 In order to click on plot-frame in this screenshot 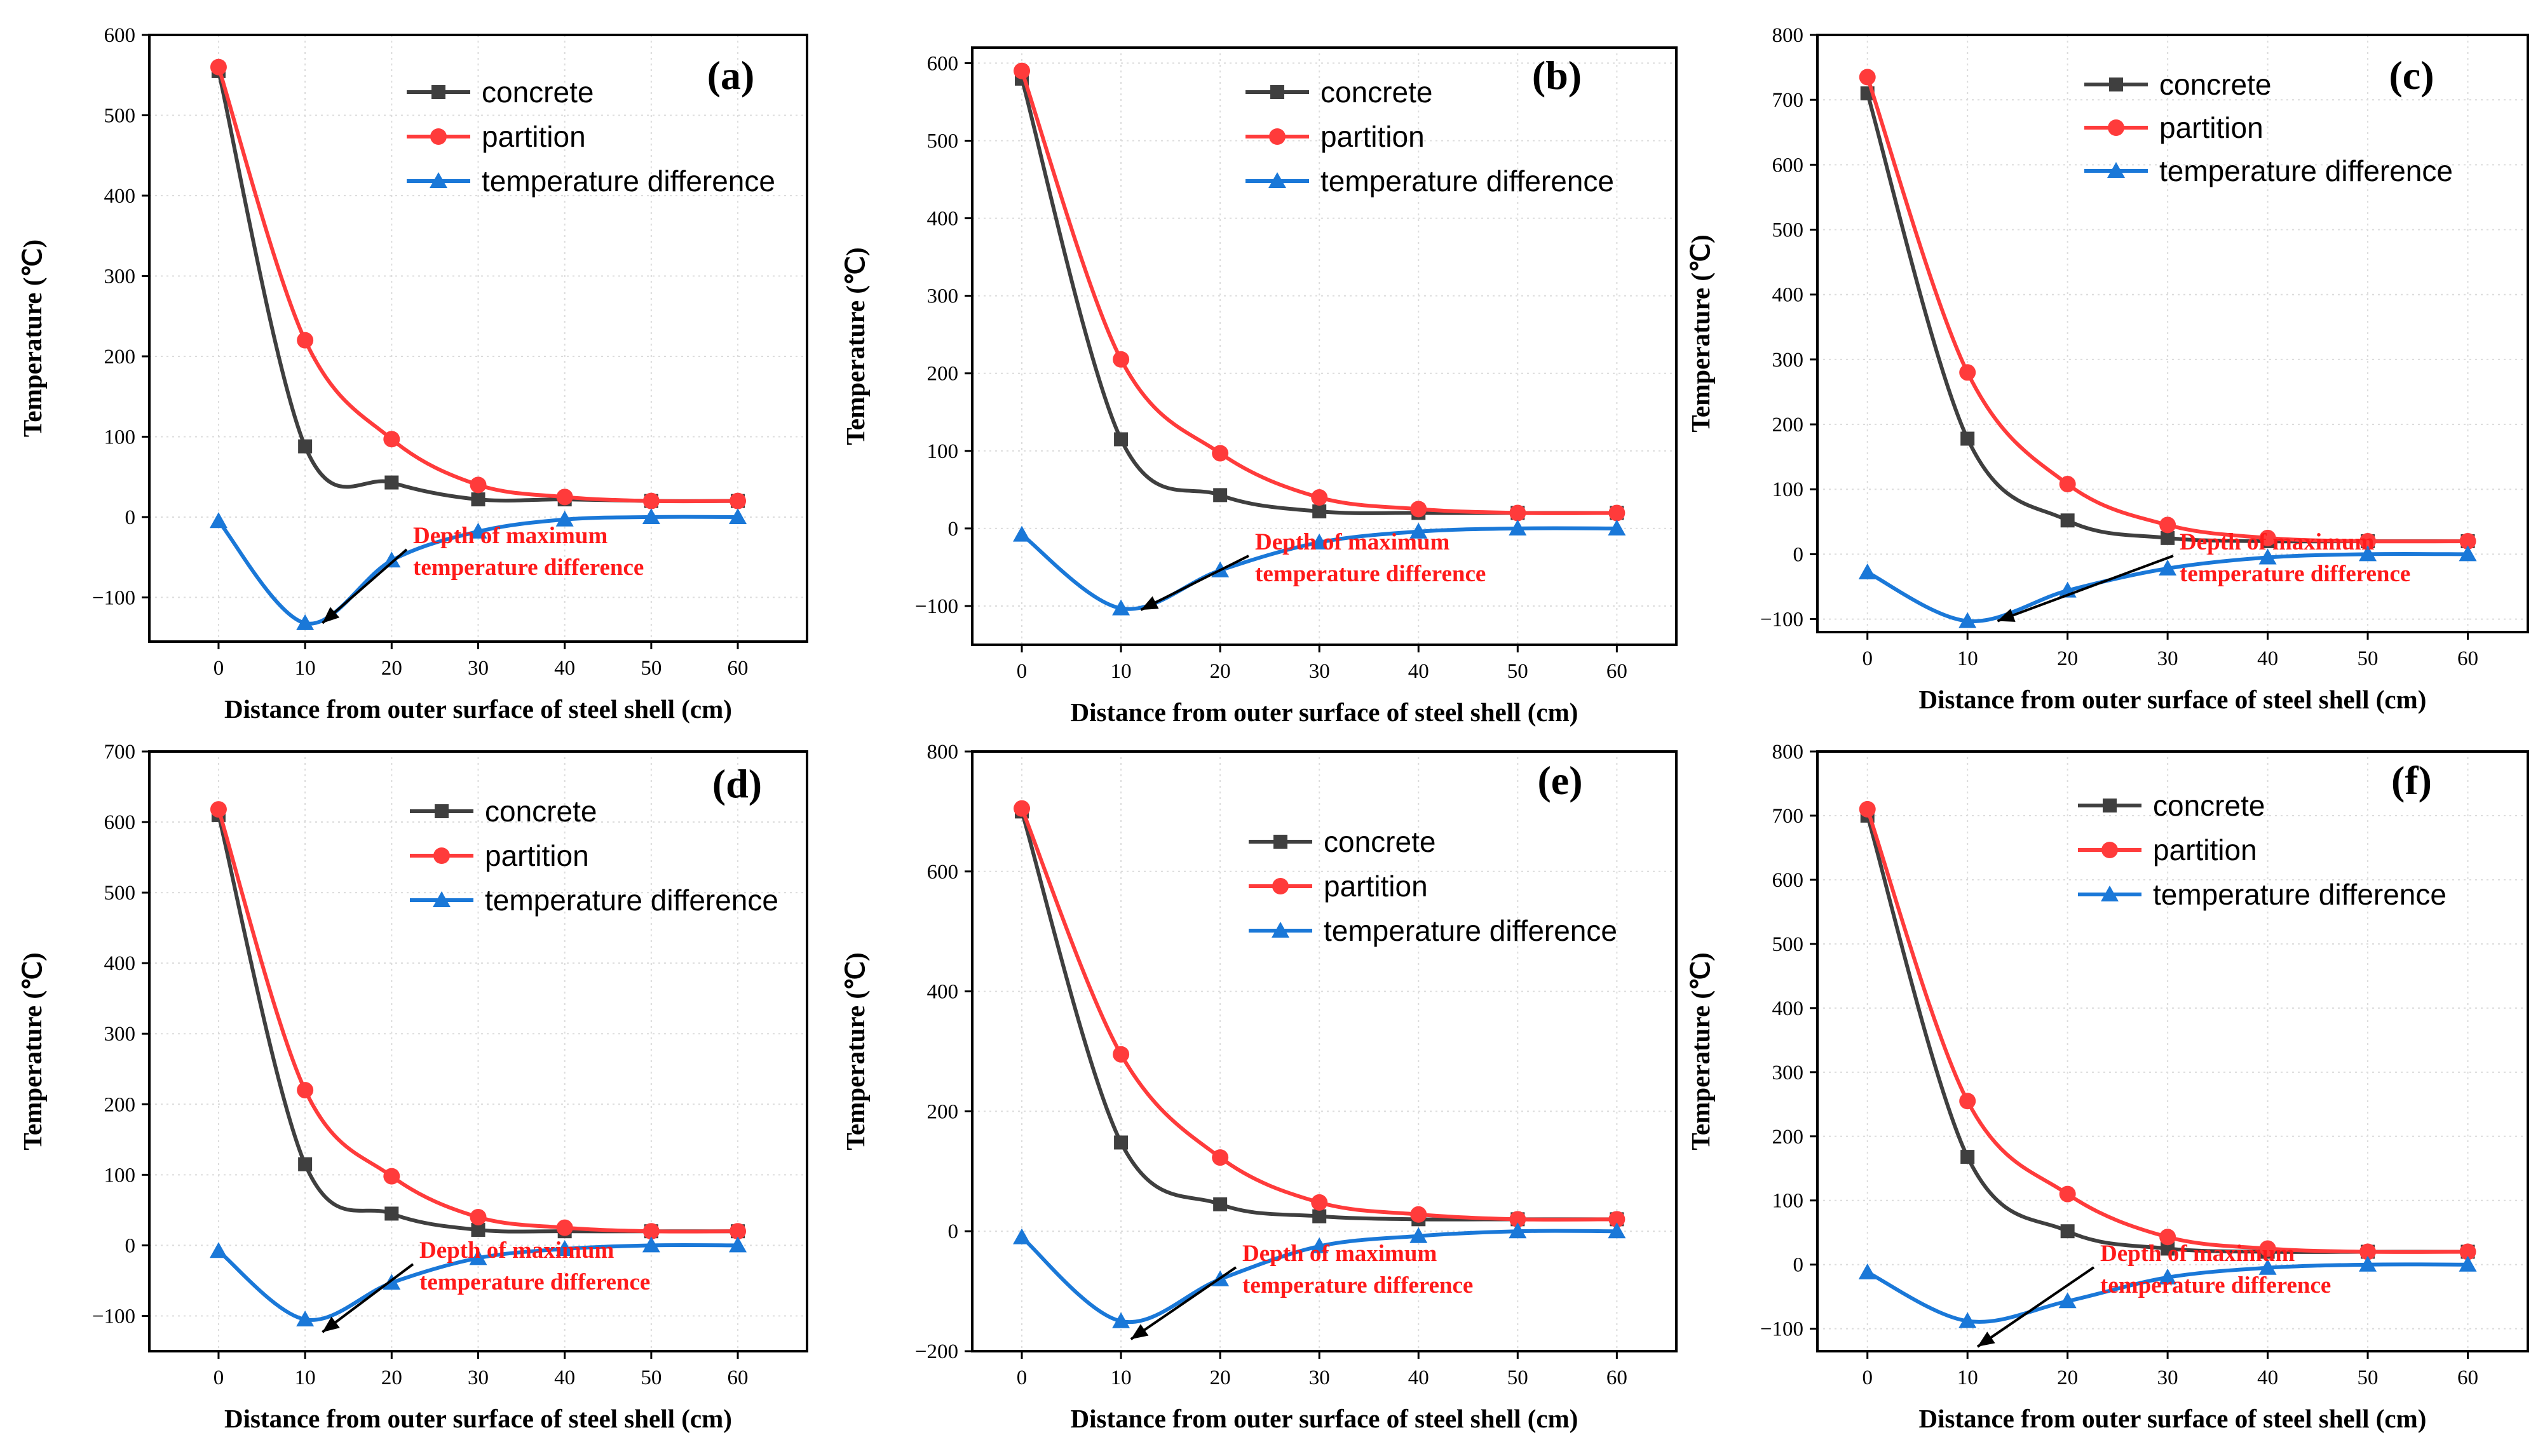, I will do `click(2172, 333)`.